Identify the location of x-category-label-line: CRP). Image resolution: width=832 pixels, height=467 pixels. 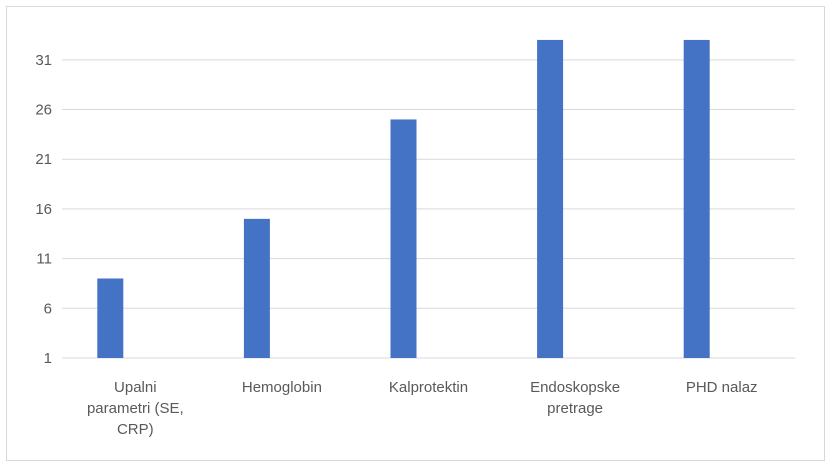
(135, 429).